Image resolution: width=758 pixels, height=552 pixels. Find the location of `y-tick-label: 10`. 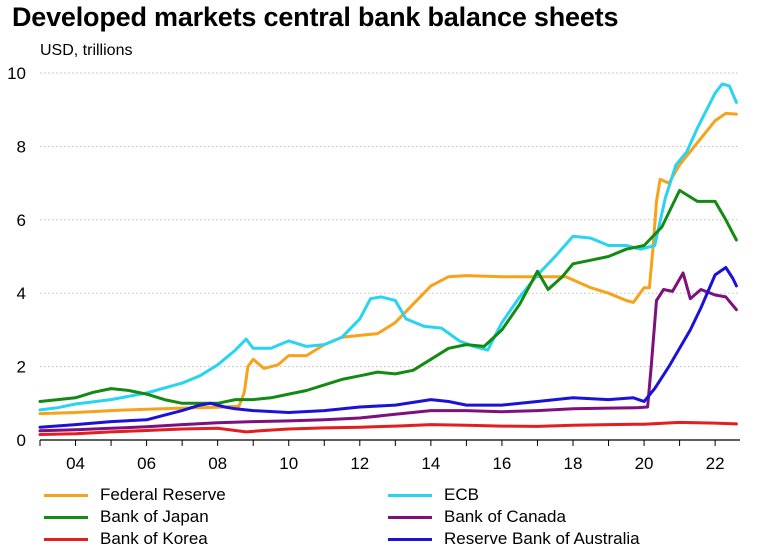

y-tick-label: 10 is located at coordinates (16, 73).